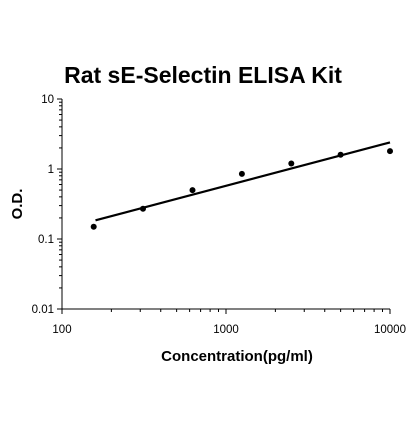 The image size is (420, 425). I want to click on y-tick-label: 0.1, so click(46, 240).